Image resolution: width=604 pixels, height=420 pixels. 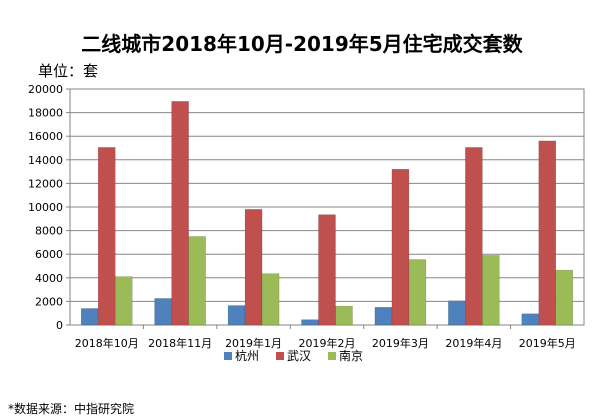 What do you see at coordinates (45, 113) in the screenshot?
I see `y-tick-label: 18000` at bounding box center [45, 113].